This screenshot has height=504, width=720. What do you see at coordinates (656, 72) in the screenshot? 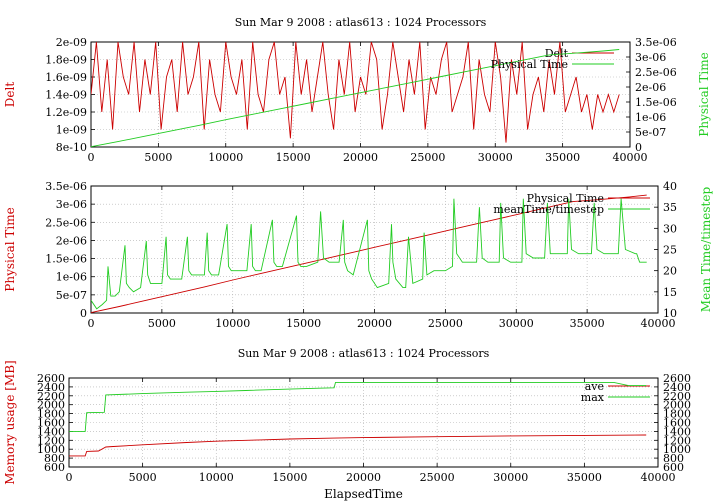
I see `y2-tick-label: 2.5e-06` at bounding box center [656, 72].